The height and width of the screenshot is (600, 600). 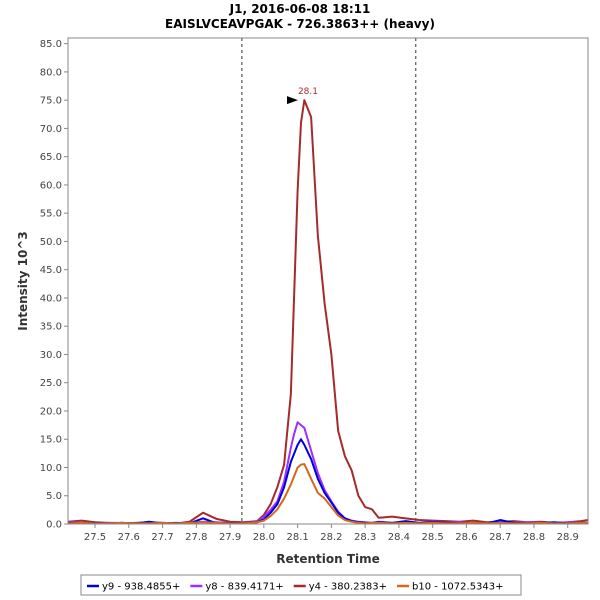 I want to click on peak-annotation-layer: 28.1, so click(x=302, y=96).